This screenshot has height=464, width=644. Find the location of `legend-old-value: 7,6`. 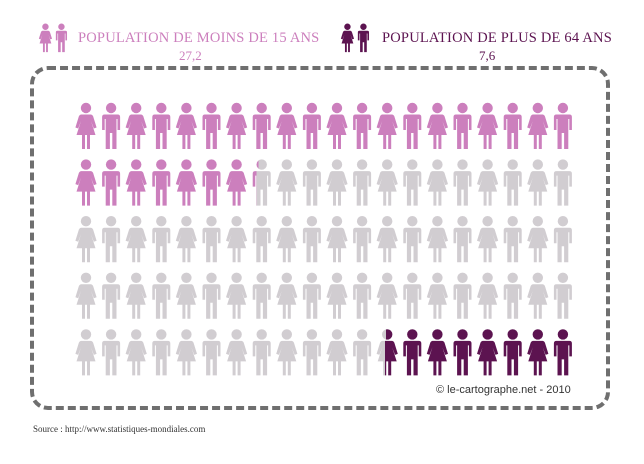

legend-old-value: 7,6 is located at coordinates (487, 55).